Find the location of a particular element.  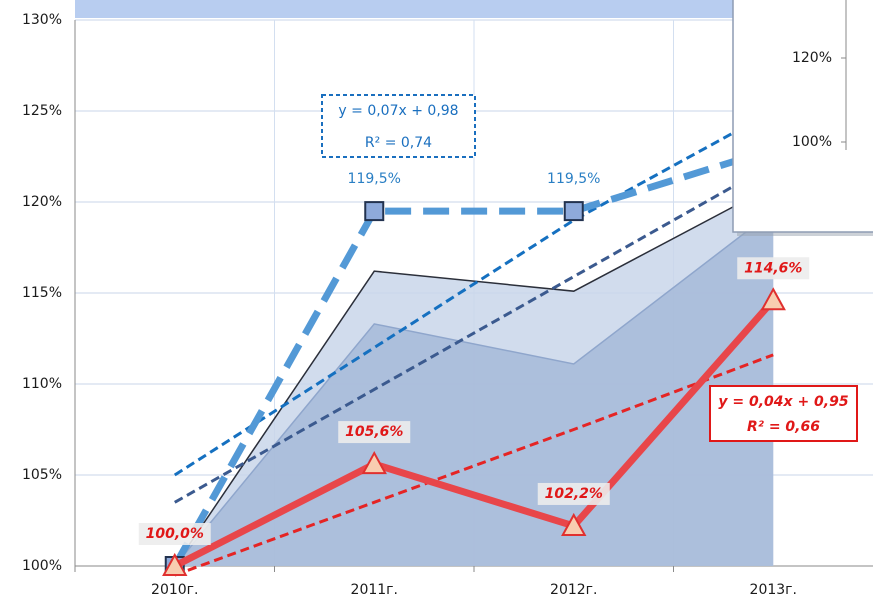

y-tick-label: 110% is located at coordinates (42, 384).